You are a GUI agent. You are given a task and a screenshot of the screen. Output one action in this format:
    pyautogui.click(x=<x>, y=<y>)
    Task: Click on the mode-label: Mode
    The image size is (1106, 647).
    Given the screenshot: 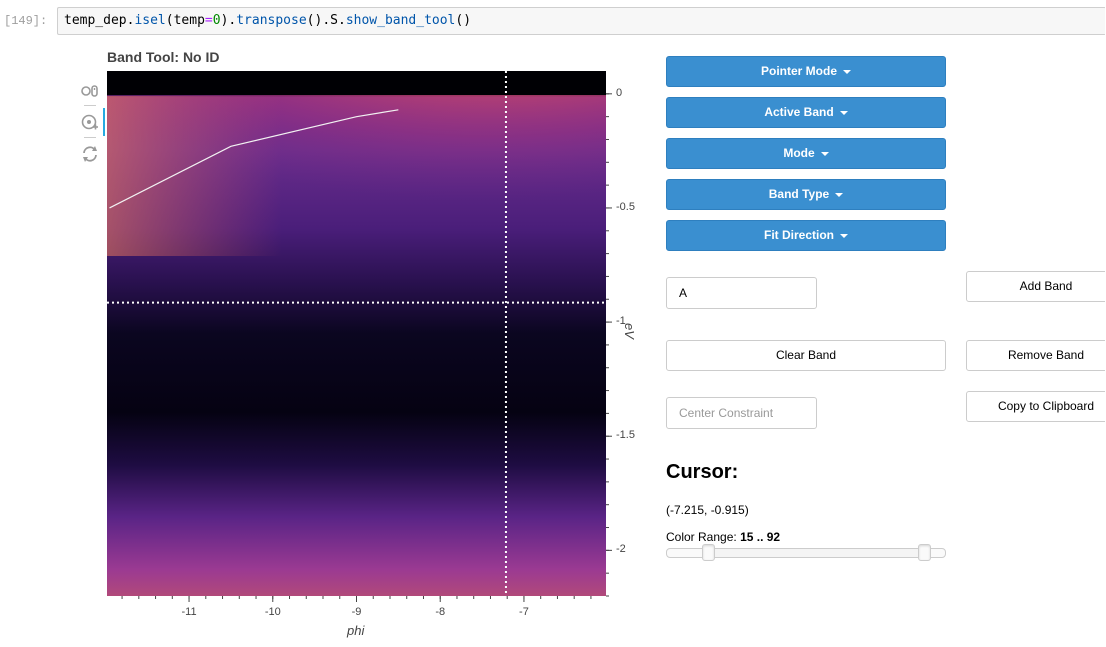 What is the action you would take?
    pyautogui.click(x=799, y=153)
    